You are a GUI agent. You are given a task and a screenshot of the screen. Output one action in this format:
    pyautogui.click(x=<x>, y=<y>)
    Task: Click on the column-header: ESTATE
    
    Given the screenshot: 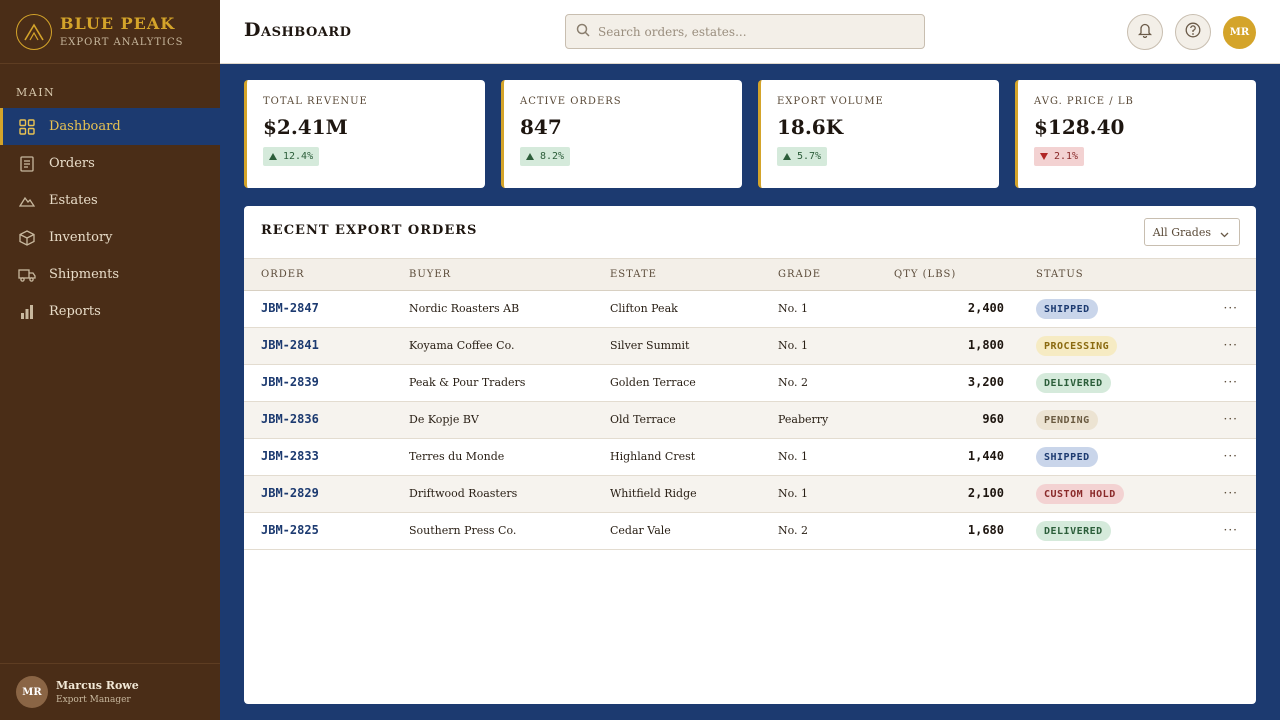 What is the action you would take?
    pyautogui.click(x=633, y=274)
    